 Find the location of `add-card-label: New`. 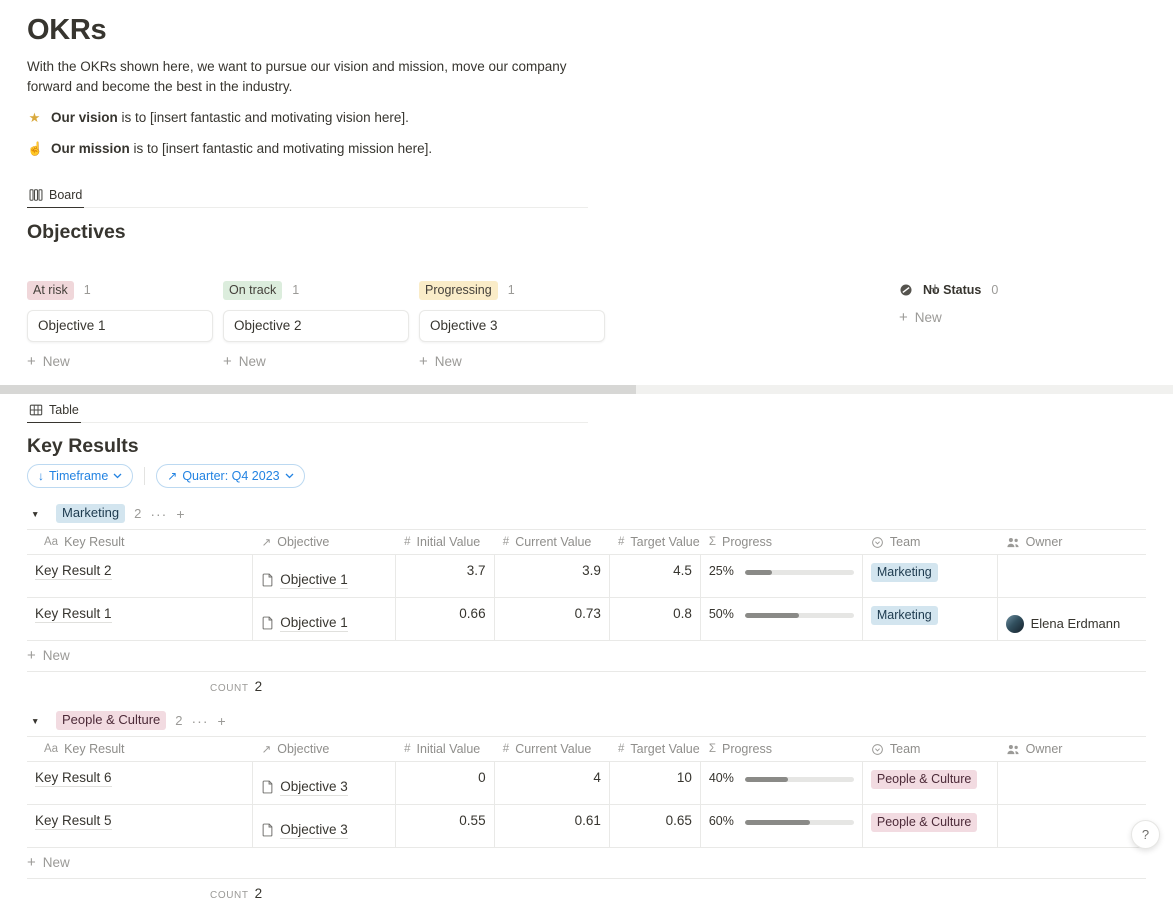

add-card-label: New is located at coordinates (252, 361).